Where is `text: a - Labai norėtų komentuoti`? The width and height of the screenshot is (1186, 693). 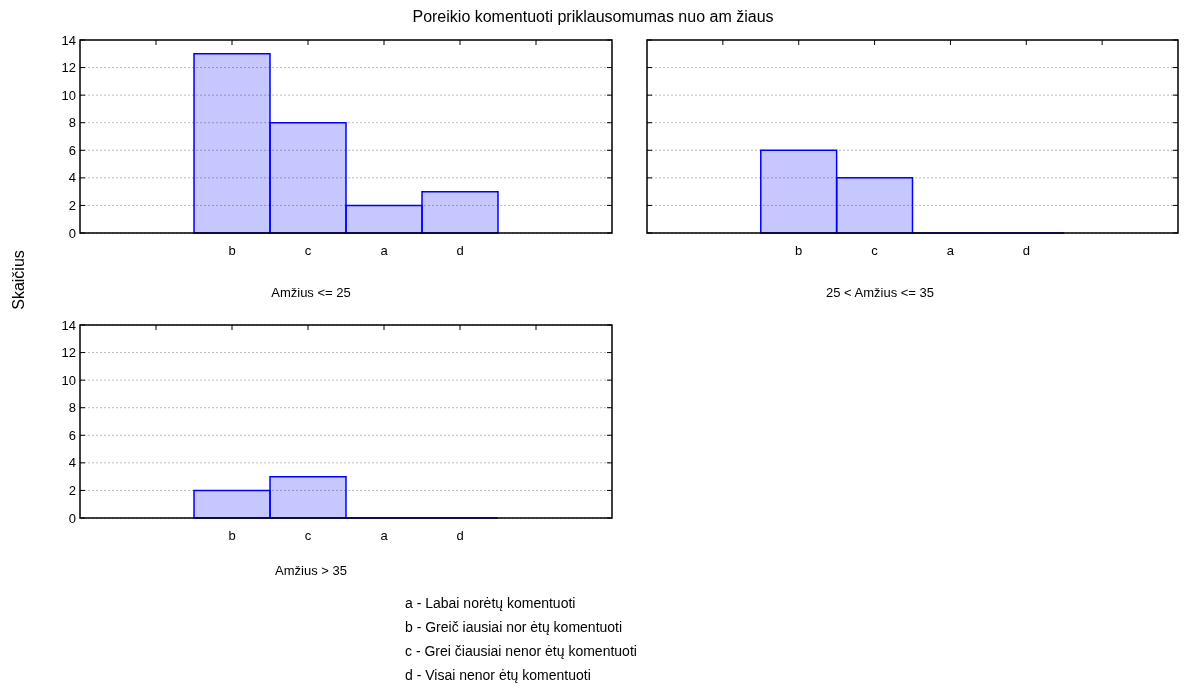
text: a - Labai norėtų komentuoti is located at coordinates (490, 603).